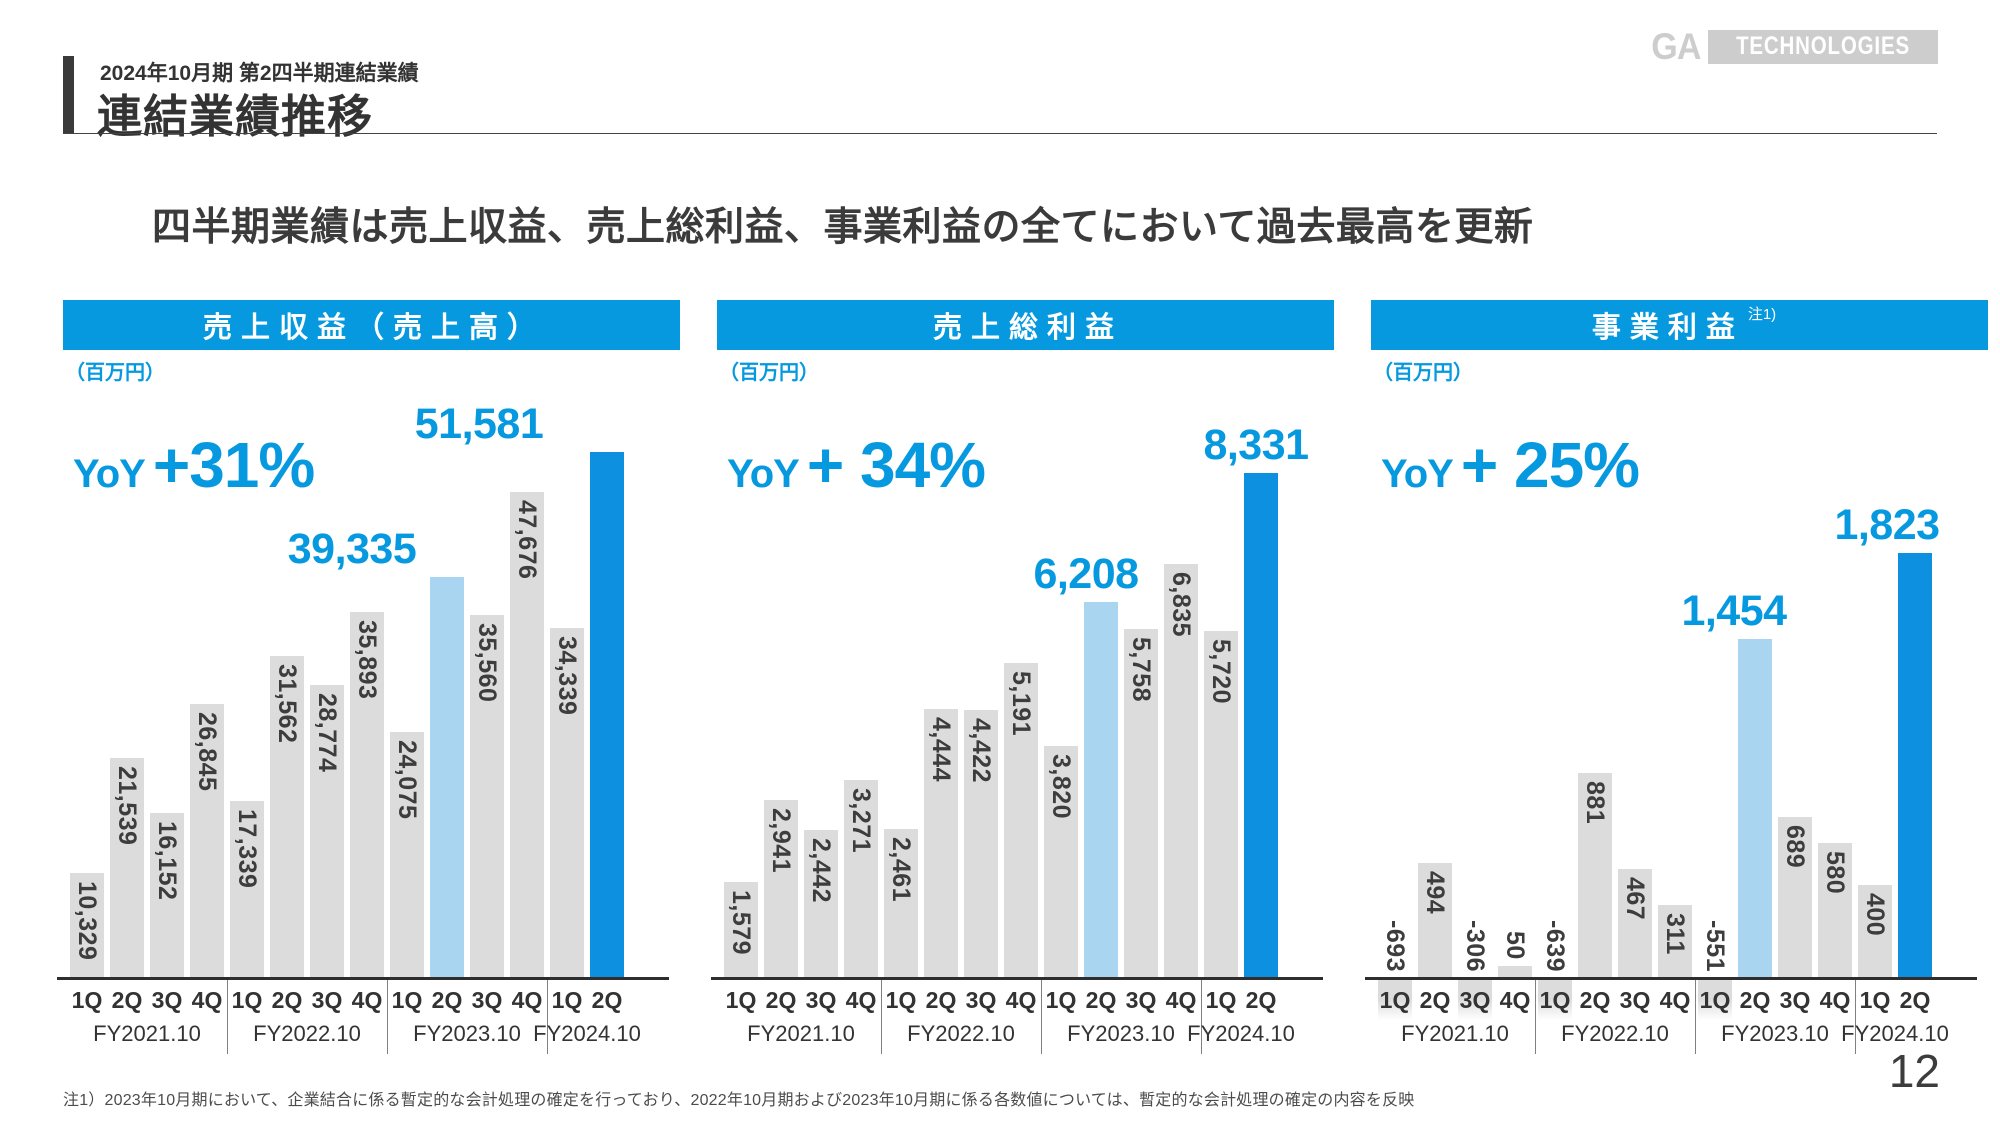 This screenshot has width=2000, height=1125. I want to click on highlight-value: 1,454, so click(1734, 611).